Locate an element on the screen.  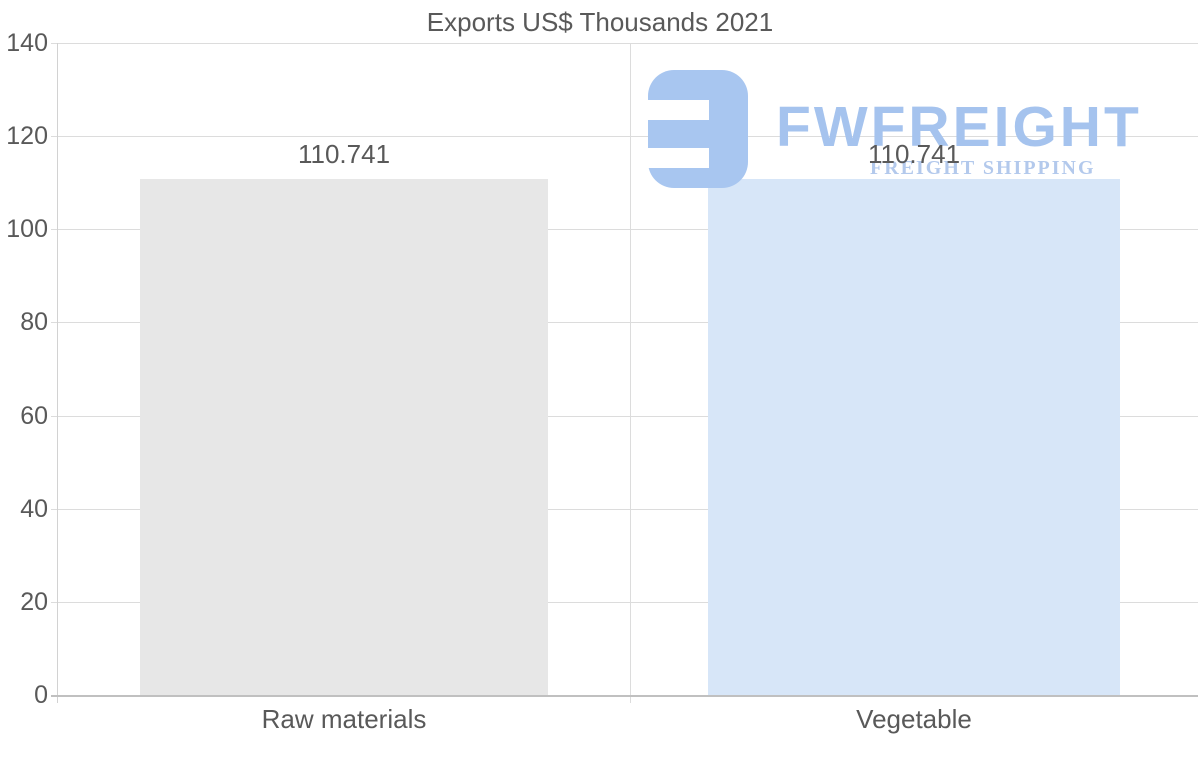
x-axis-category-label: Vegetable is located at coordinates (914, 719).